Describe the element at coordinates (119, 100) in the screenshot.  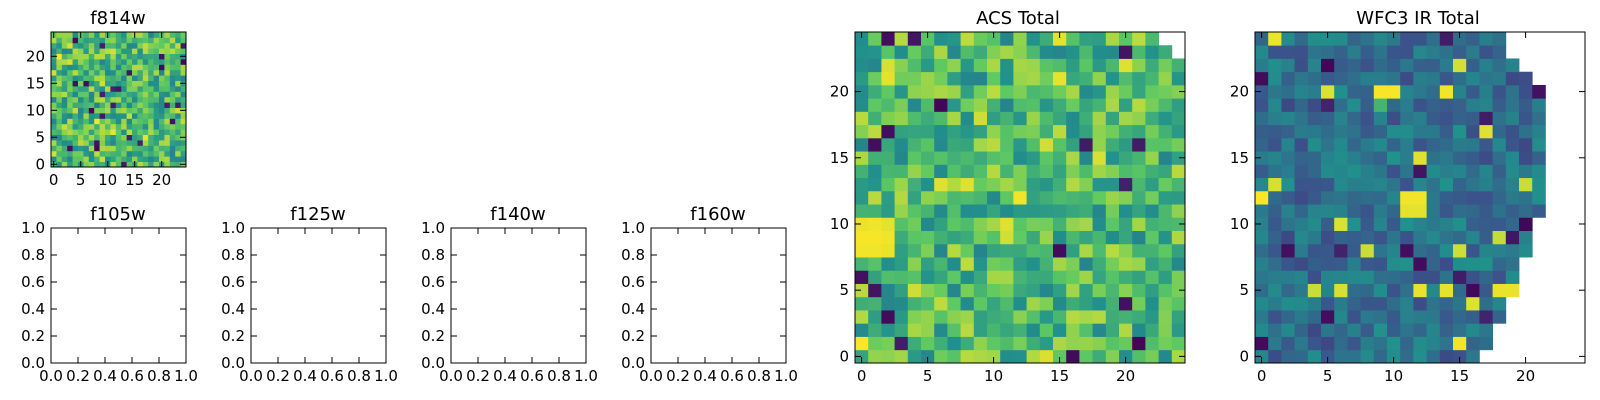
I see `heatmap-f814w` at that location.